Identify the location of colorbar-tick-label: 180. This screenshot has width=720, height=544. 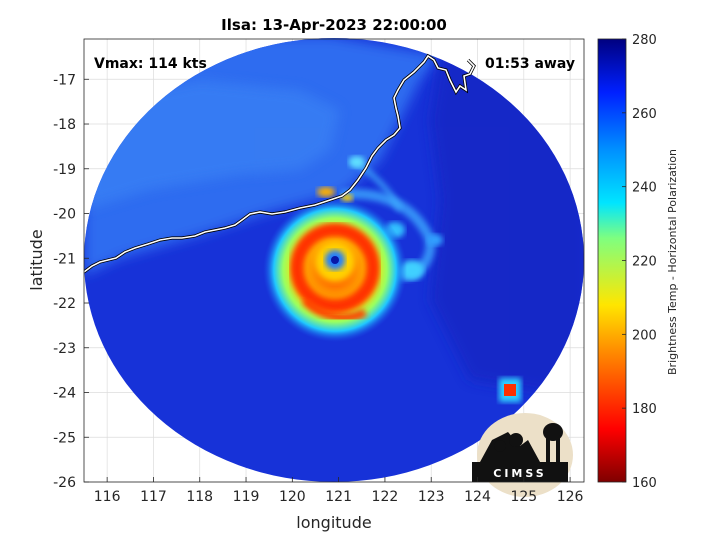
(644, 409).